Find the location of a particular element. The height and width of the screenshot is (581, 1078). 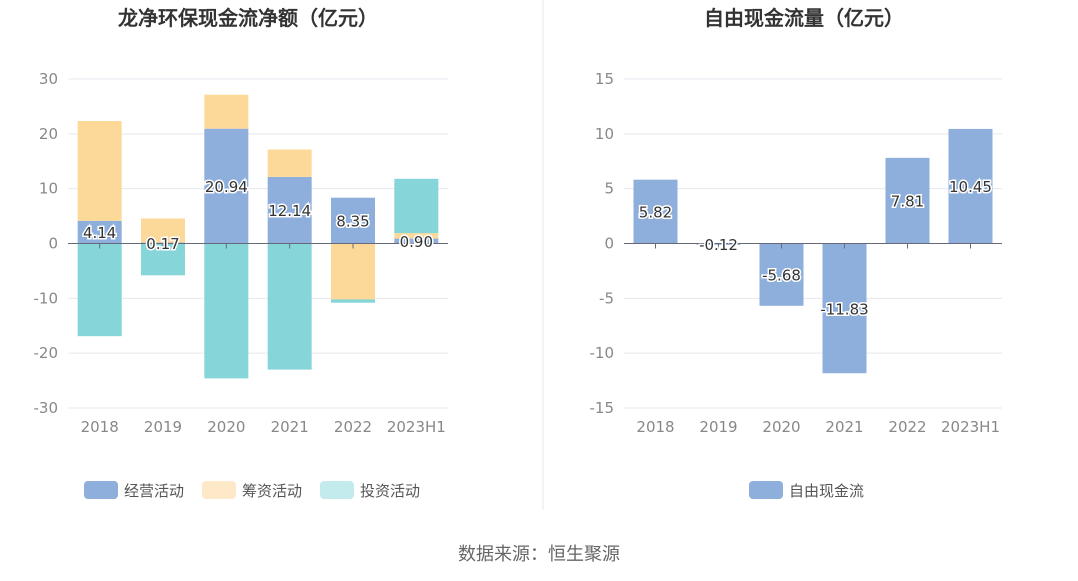

data-label: -5.68 is located at coordinates (781, 276).